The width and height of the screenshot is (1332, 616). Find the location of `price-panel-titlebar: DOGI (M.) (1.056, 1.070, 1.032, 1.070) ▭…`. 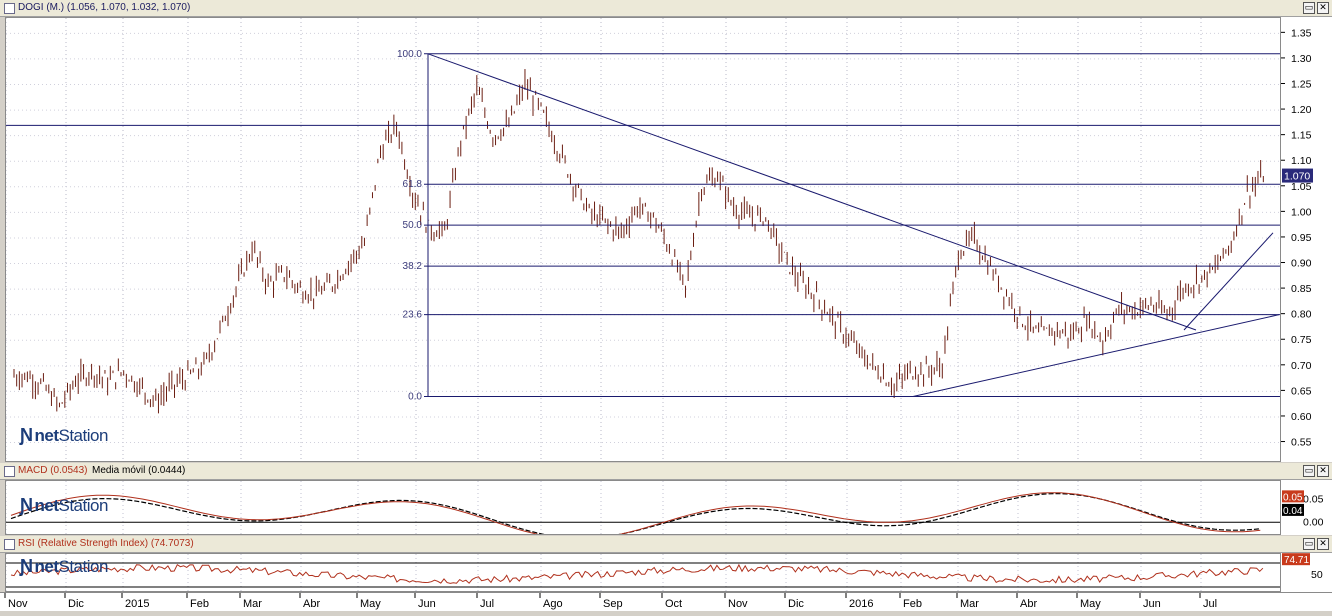

price-panel-titlebar: DOGI (M.) (1.056, 1.070, 1.032, 1.070) ▭… is located at coordinates (666, 8).